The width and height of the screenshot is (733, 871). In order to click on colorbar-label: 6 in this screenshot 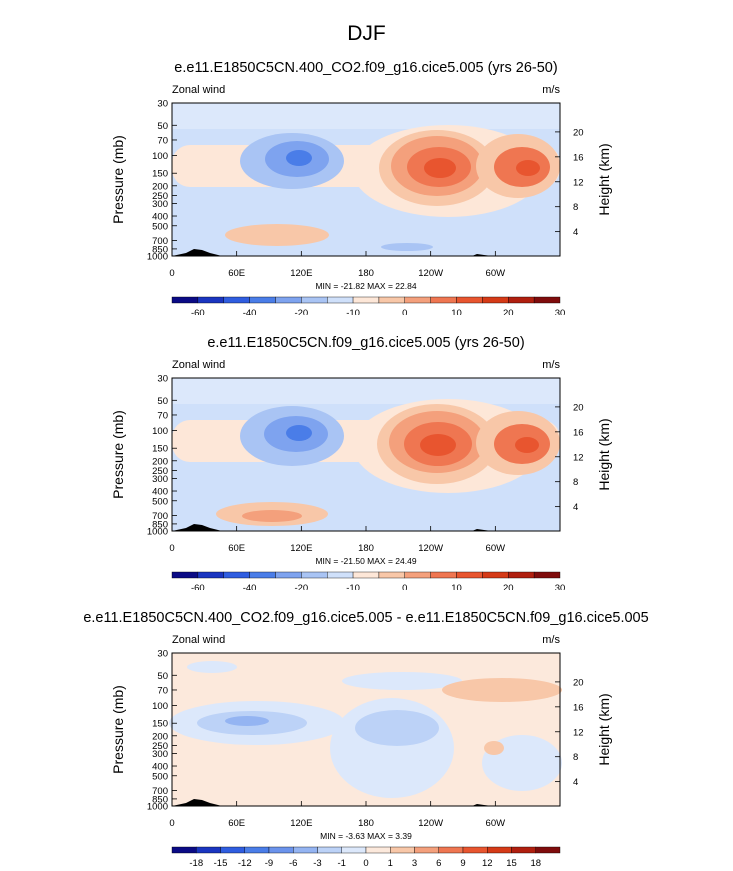, I will do `click(438, 863)`.